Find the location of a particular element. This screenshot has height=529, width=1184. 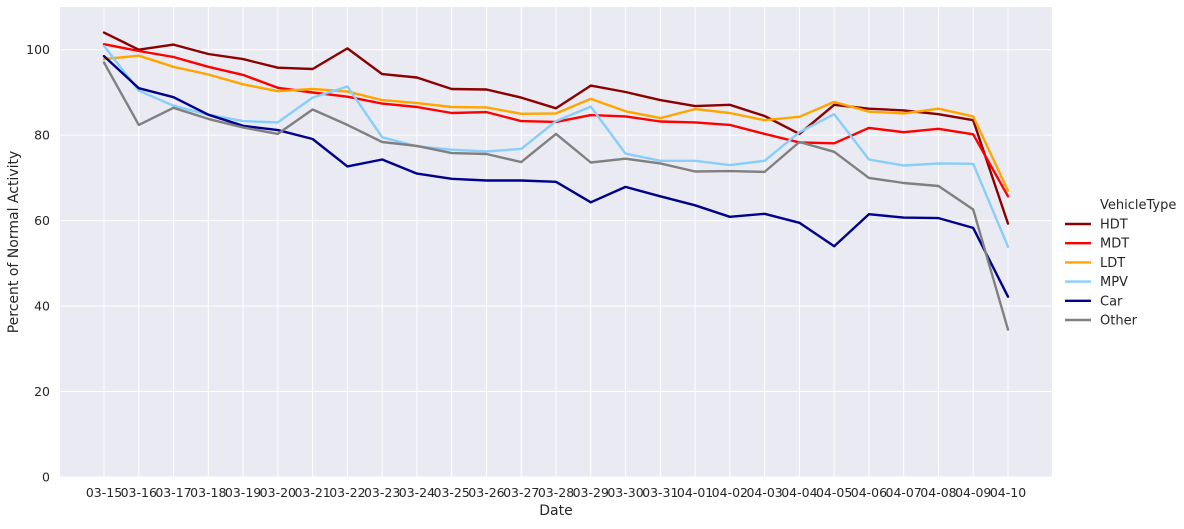

x-tick-label: 04-02 is located at coordinates (730, 492).